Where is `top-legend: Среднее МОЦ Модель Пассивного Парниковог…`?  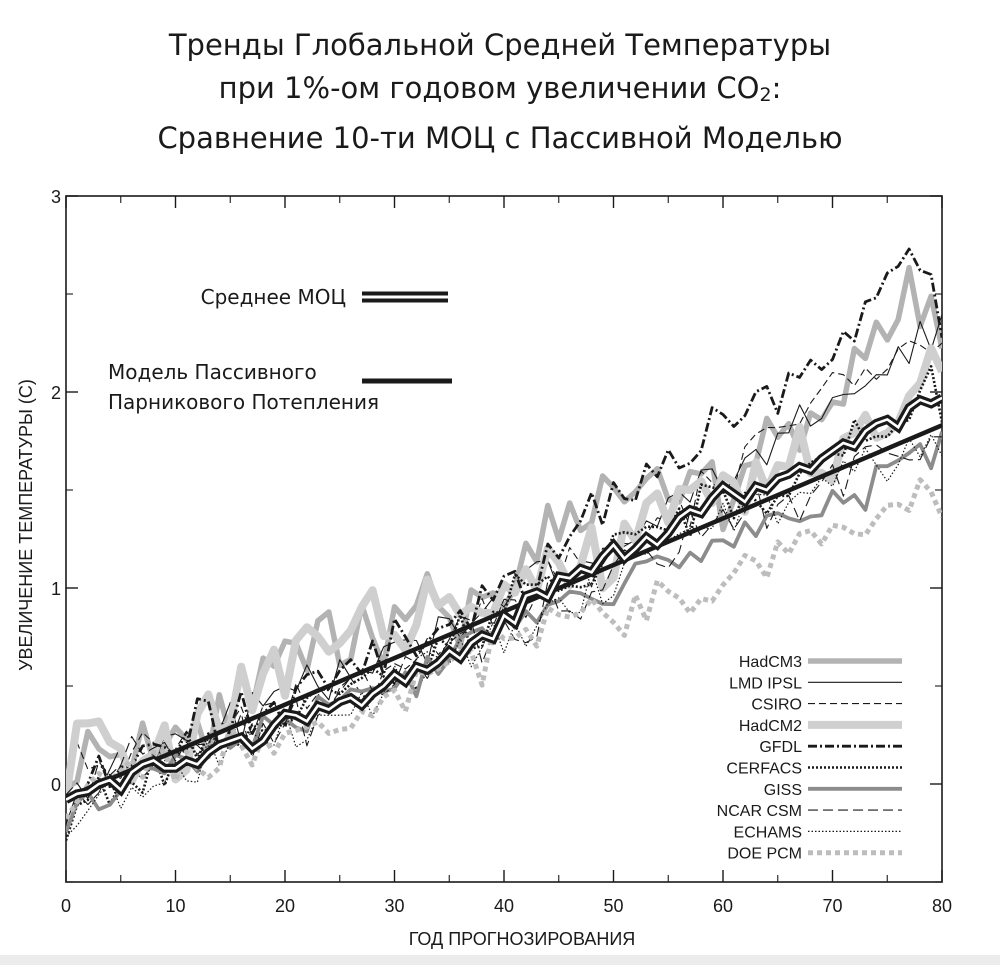 top-legend: Среднее МОЦ Модель Пассивного Парниковог… is located at coordinates (280, 349).